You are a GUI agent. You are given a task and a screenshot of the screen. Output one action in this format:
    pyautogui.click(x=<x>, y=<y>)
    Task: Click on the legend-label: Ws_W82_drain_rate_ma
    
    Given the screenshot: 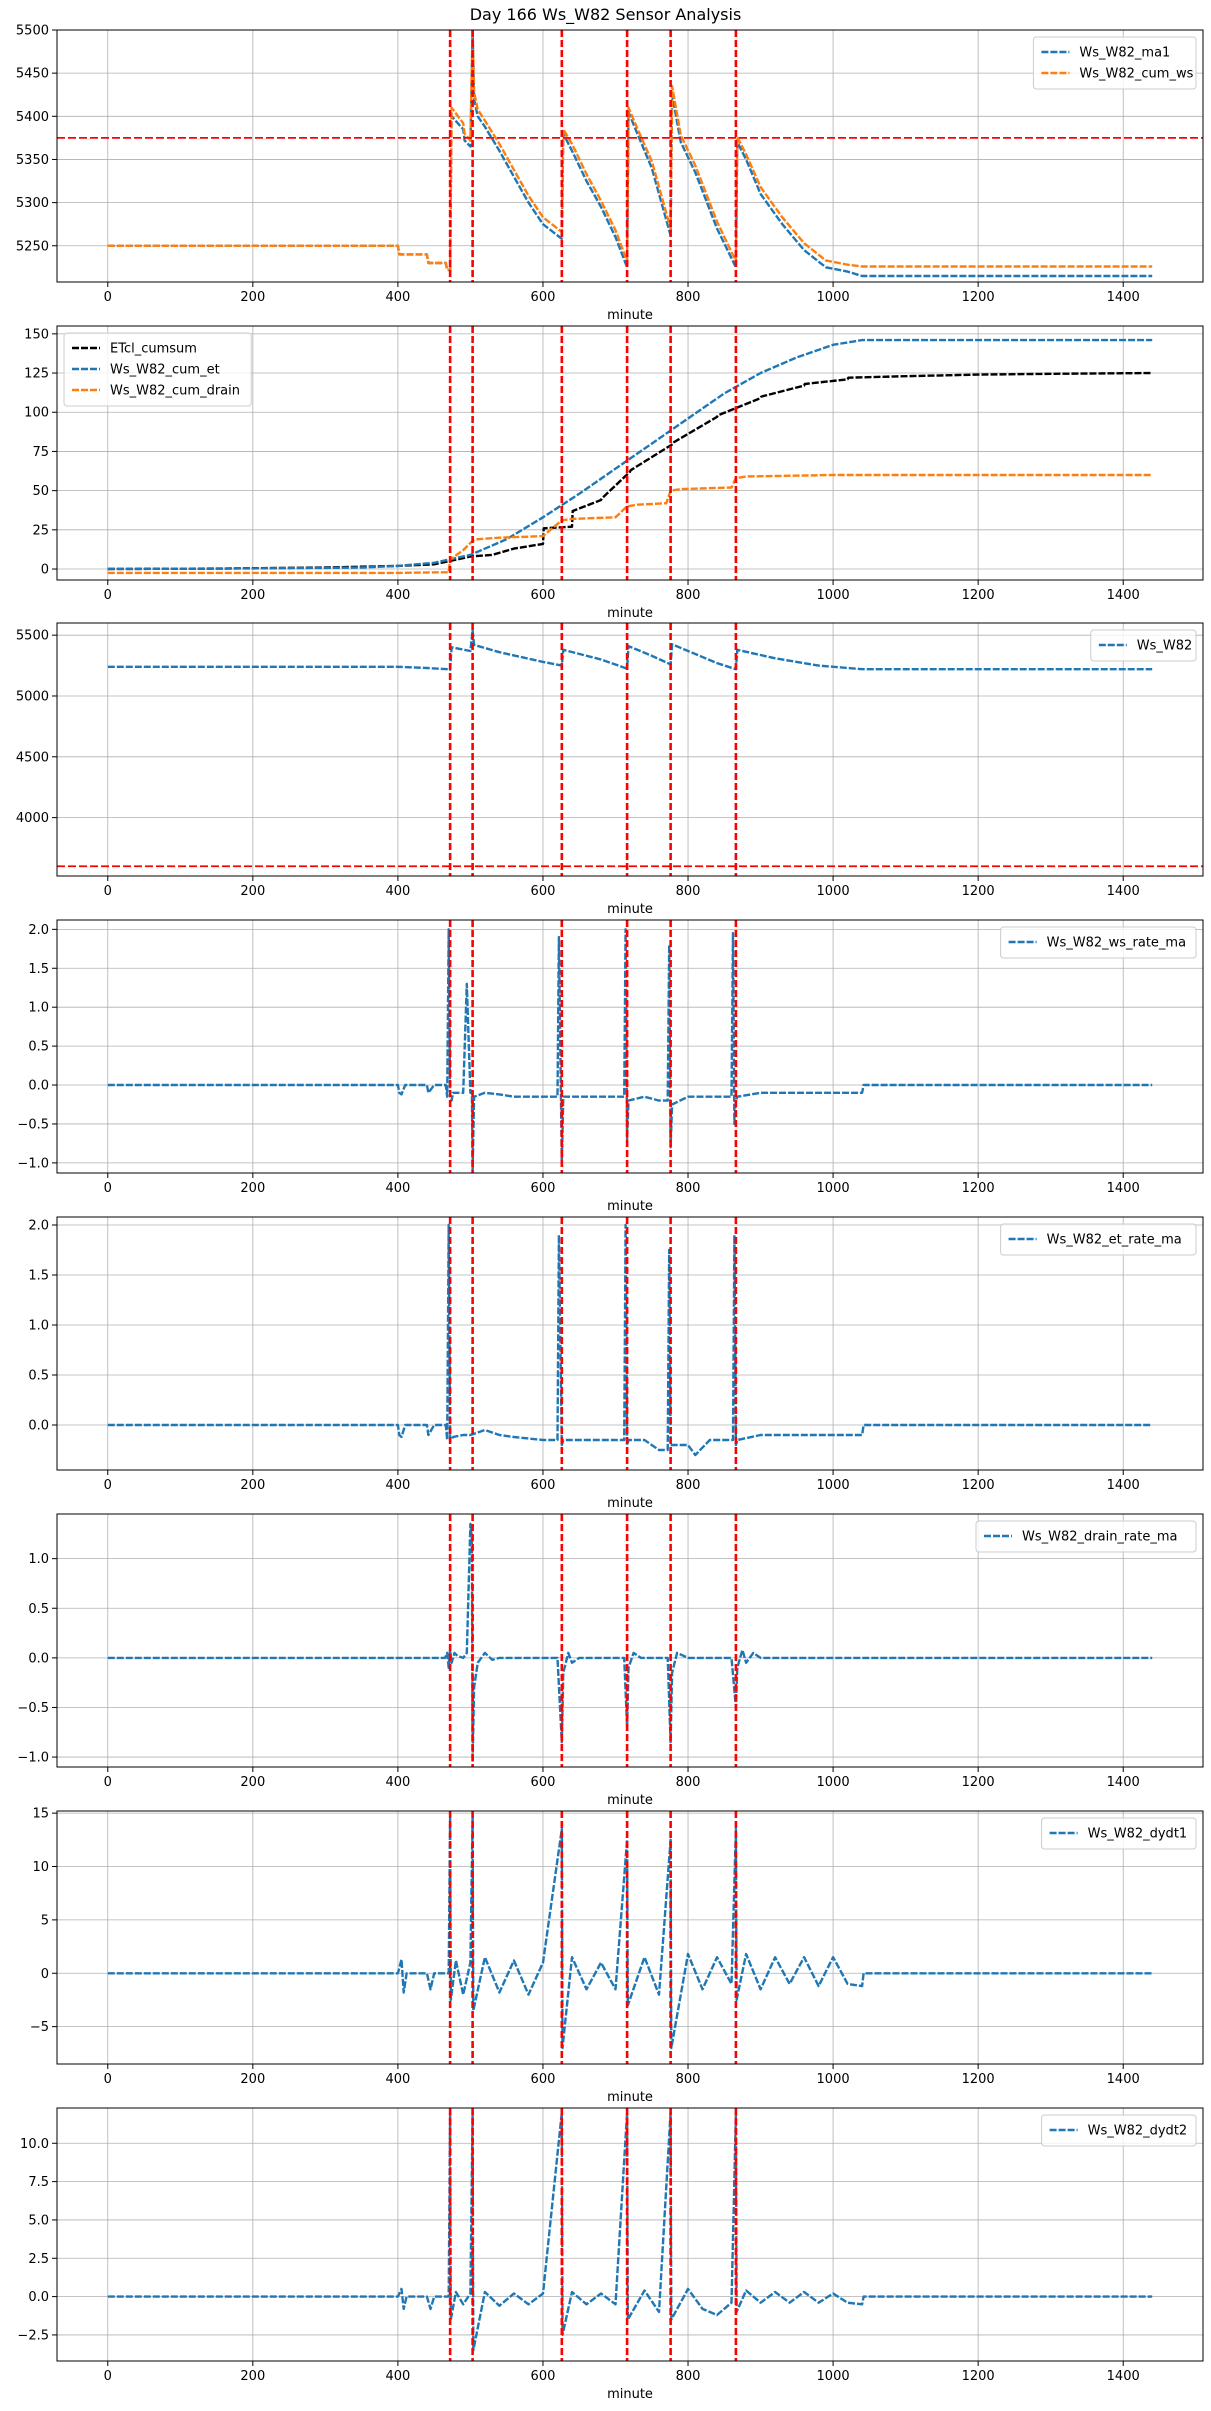 What is the action you would take?
    pyautogui.click(x=1099, y=1537)
    